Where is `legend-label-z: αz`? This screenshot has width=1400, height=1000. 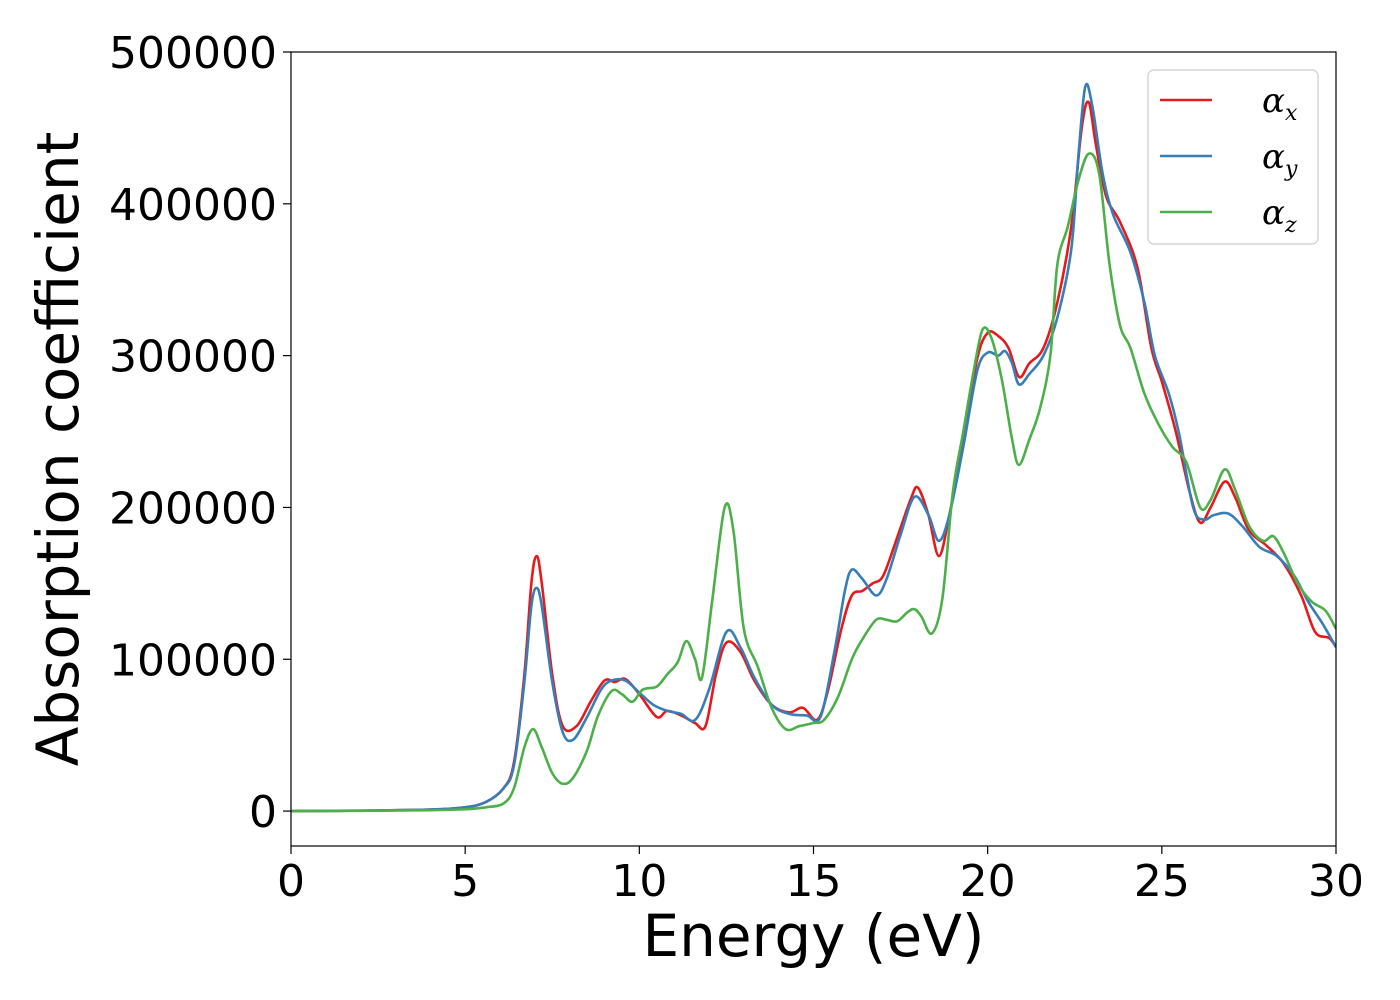 legend-label-z: αz is located at coordinates (1279, 215).